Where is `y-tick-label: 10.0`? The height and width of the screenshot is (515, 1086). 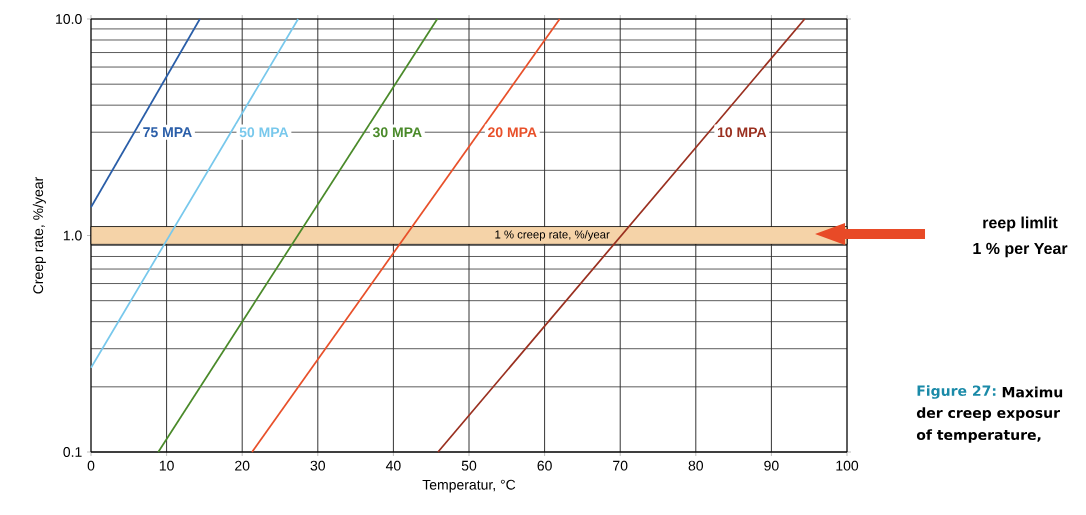 y-tick-label: 10.0 is located at coordinates (69, 19).